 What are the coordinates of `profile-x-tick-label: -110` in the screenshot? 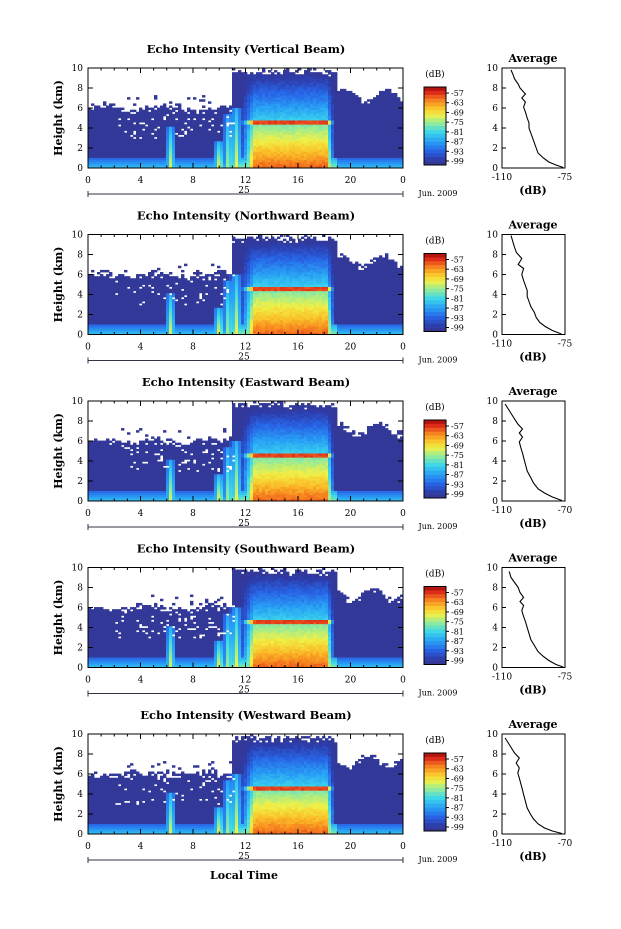 It's located at (502, 178).